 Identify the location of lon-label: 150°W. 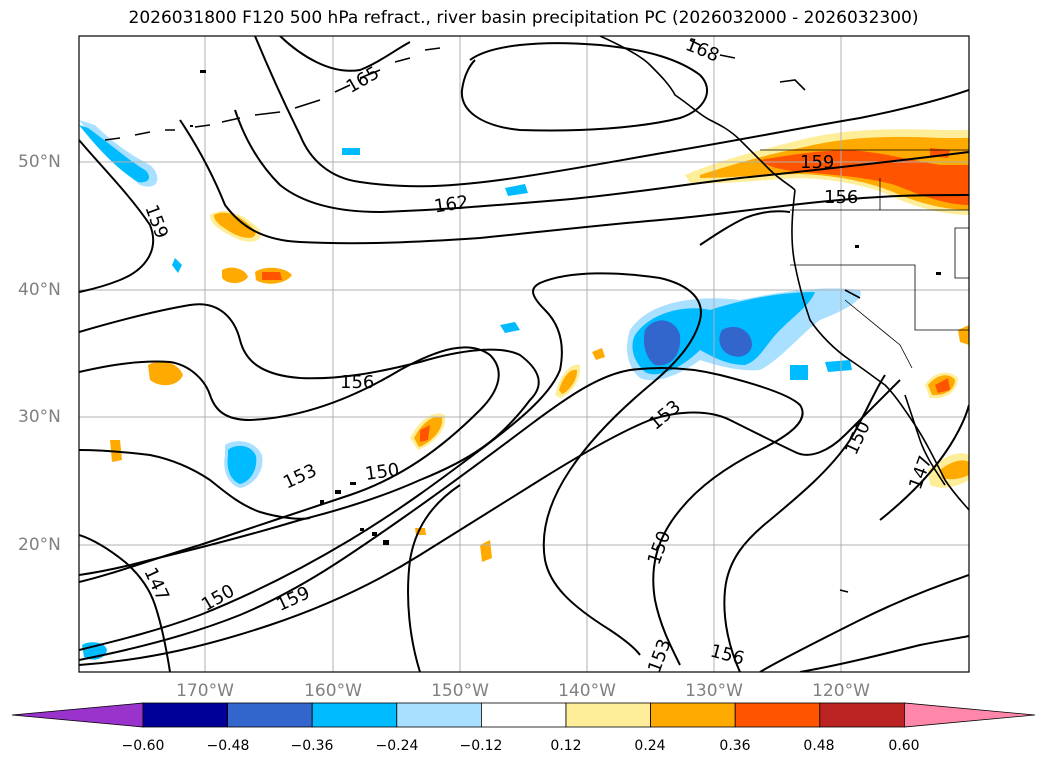
(460, 691).